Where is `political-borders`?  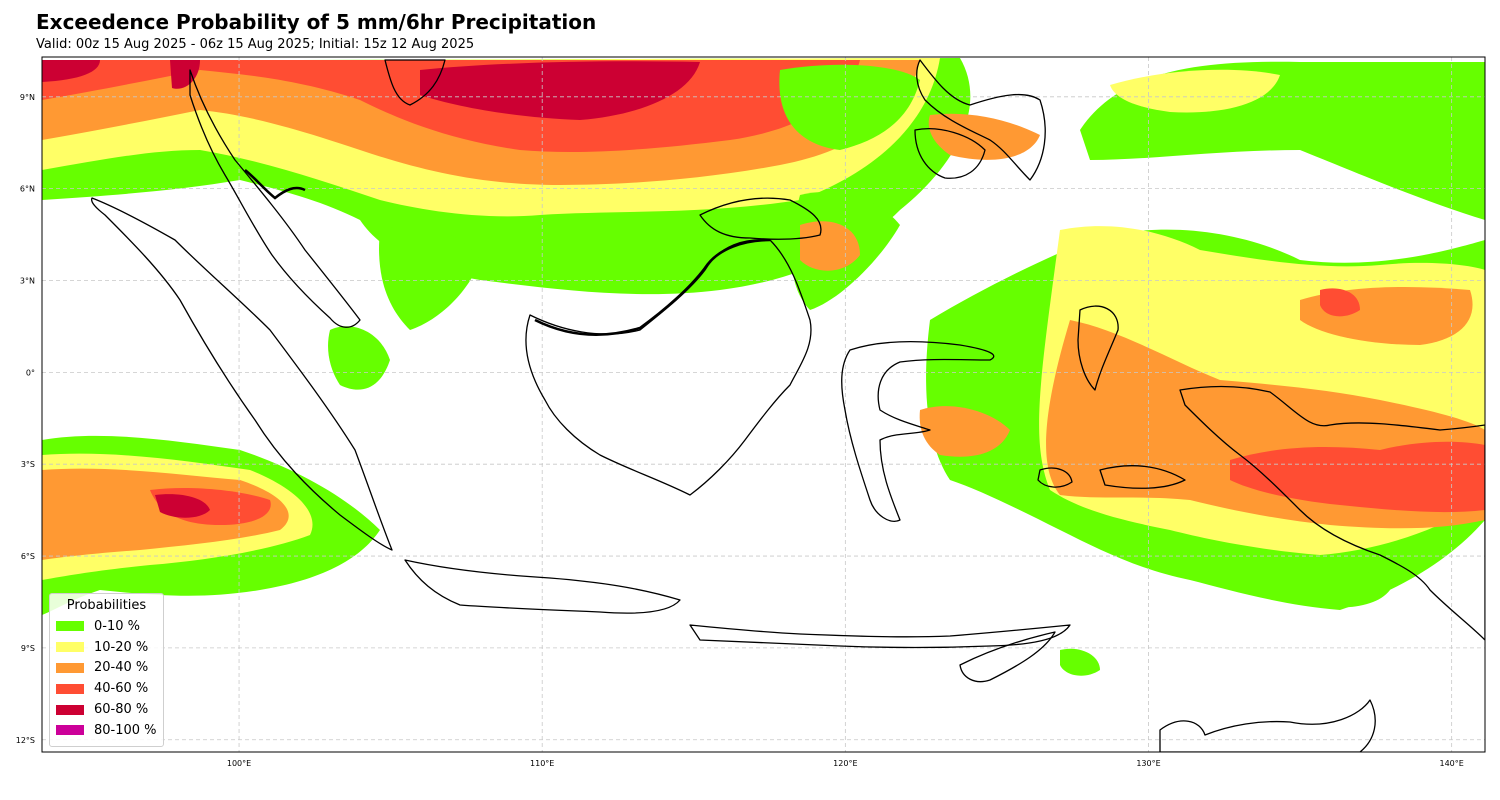
political-borders is located at coordinates (507, 252).